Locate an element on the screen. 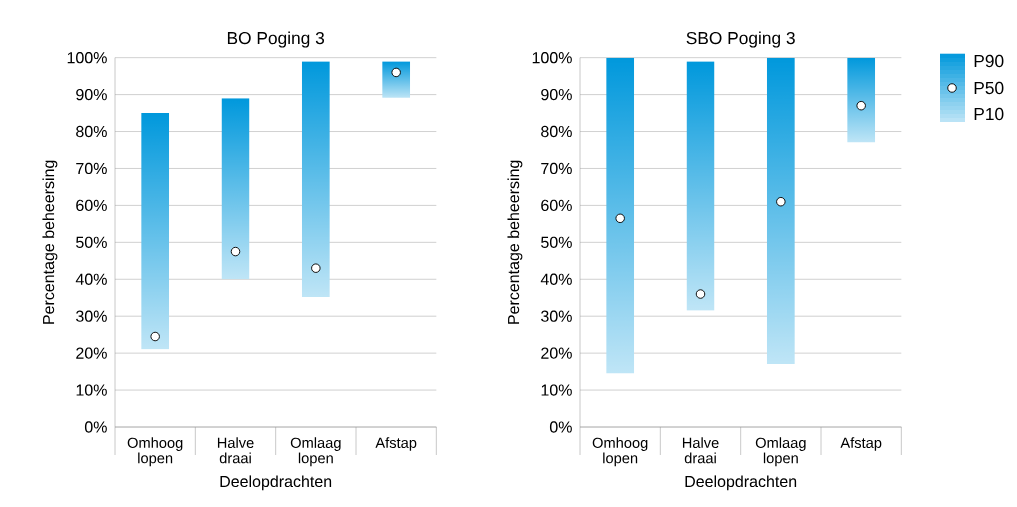 This screenshot has height=507, width=1017. text: P10 is located at coordinates (989, 114).